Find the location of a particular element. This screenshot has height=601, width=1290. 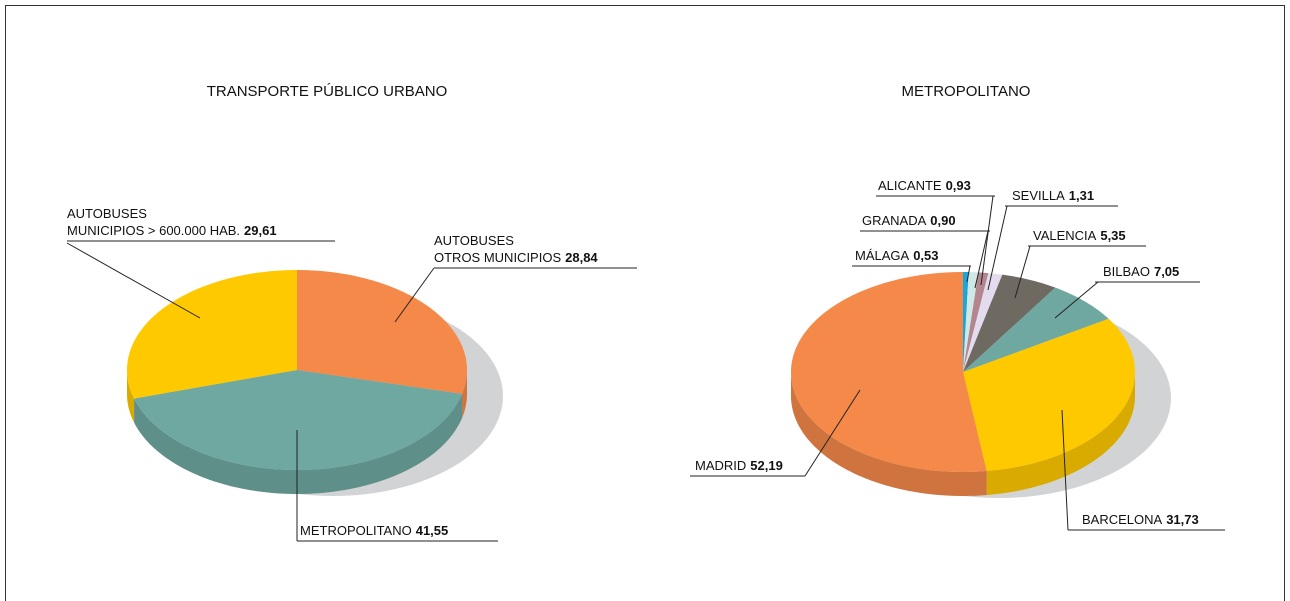

value-label: 1,31 is located at coordinates (1081, 195).